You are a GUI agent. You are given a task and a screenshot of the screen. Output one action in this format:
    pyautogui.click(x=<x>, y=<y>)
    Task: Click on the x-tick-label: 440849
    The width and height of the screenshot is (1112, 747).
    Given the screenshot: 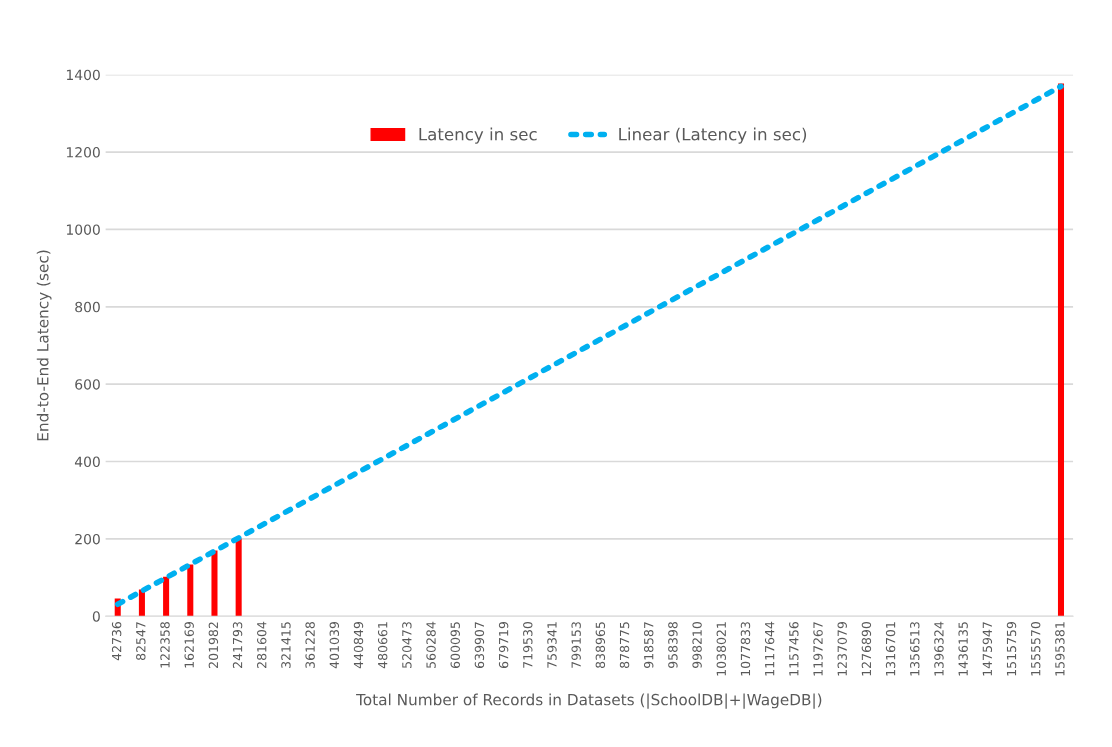 What is the action you would take?
    pyautogui.click(x=358, y=645)
    